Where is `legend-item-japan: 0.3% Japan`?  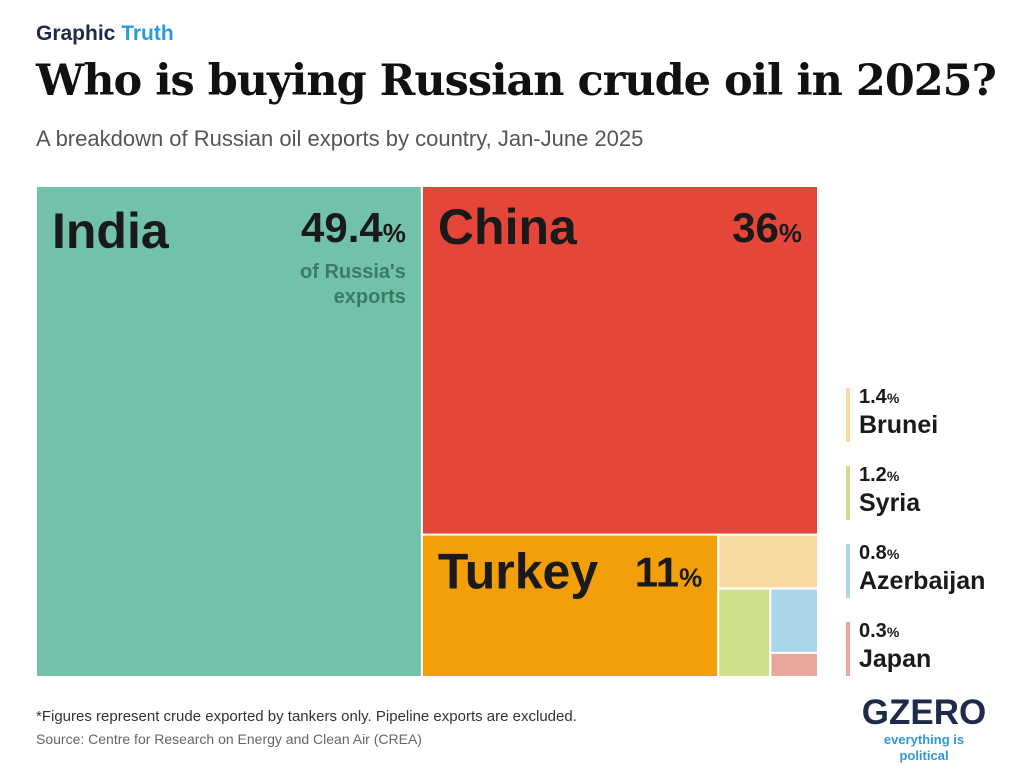 legend-item-japan: 0.3% Japan is located at coordinates (931, 659).